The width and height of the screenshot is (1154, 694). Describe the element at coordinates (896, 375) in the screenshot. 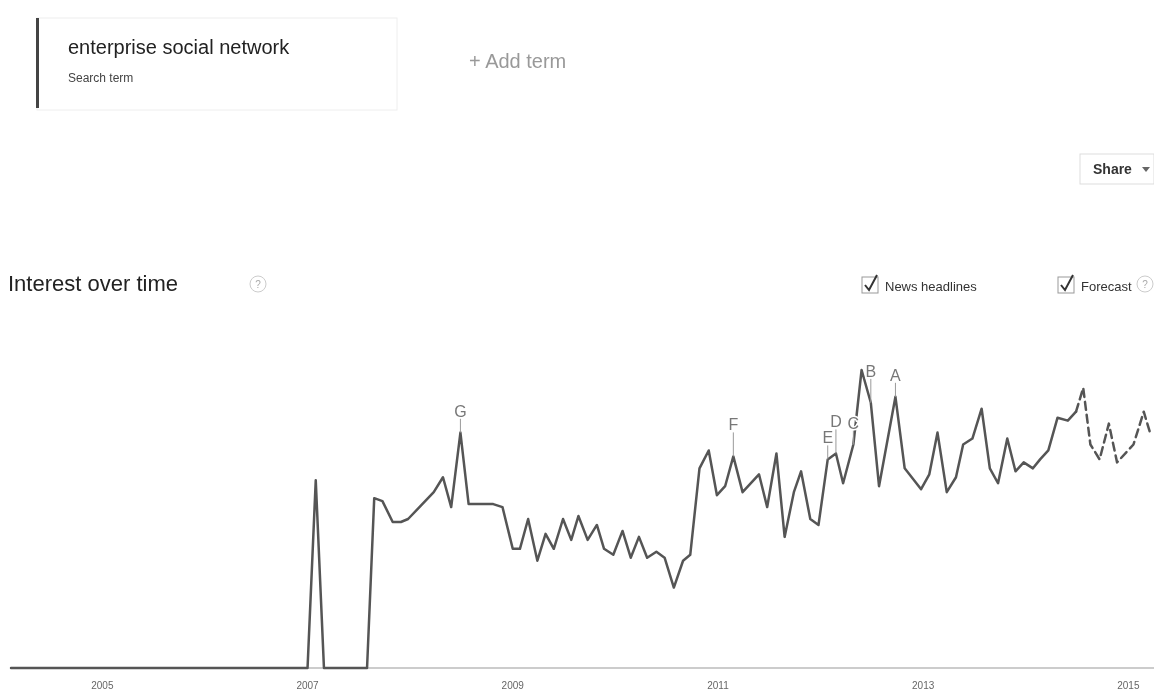

I see `annotation: A` at that location.